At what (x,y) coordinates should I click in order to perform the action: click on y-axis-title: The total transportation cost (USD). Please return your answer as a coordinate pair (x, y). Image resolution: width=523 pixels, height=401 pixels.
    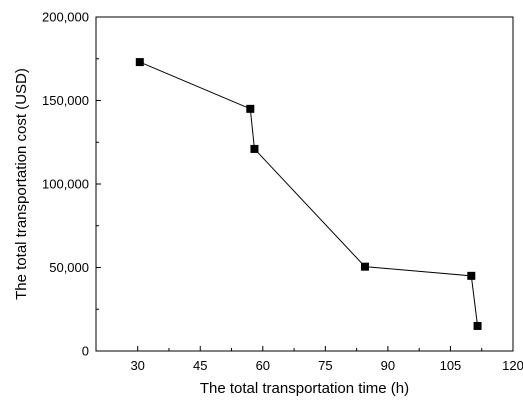
    Looking at the image, I should click on (21, 184).